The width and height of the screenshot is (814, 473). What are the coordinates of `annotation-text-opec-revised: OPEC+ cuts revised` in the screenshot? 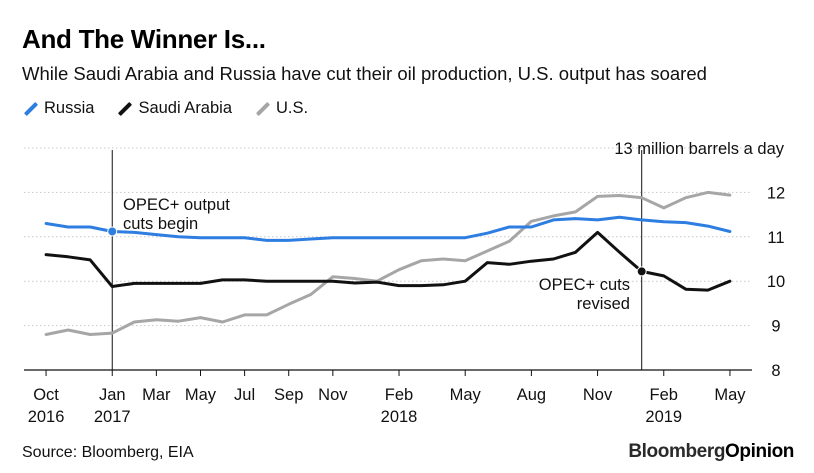 It's located at (584, 294).